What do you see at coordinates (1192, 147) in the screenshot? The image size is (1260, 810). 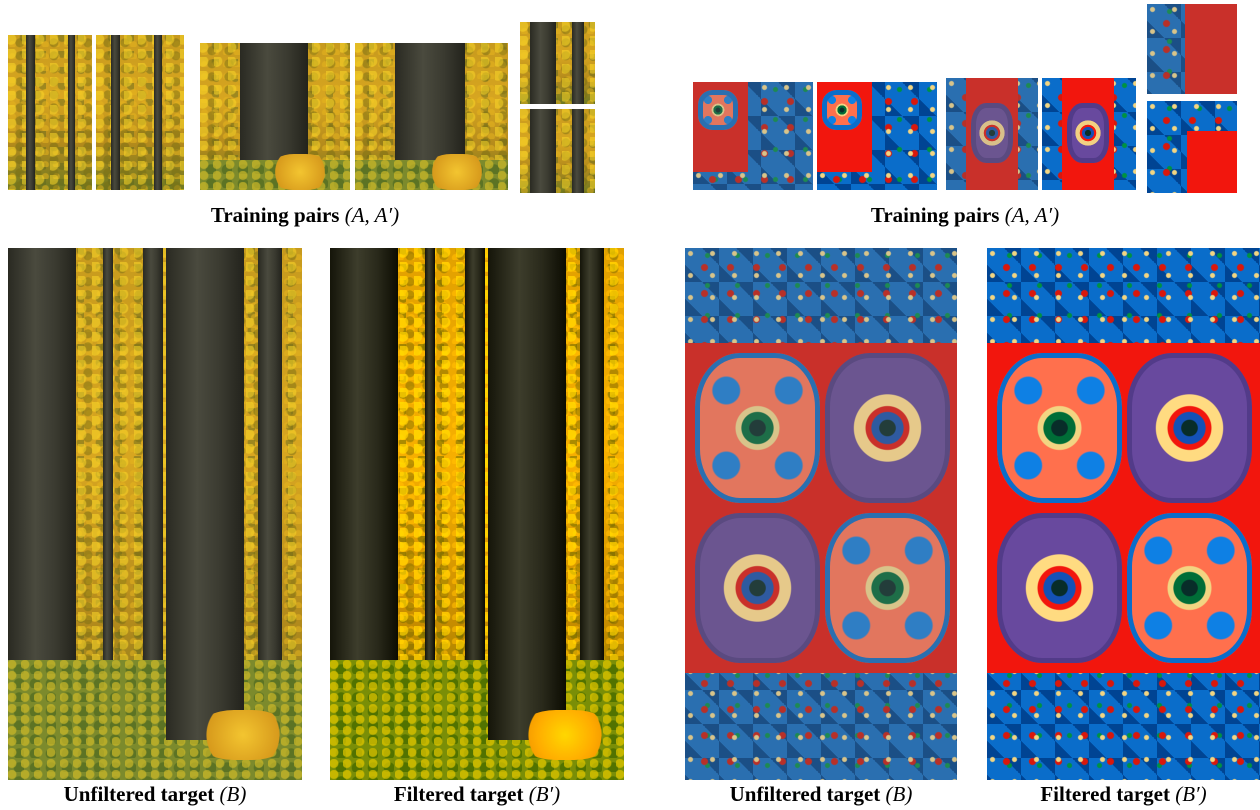 I see `rug-training-pair-3-a-prime` at bounding box center [1192, 147].